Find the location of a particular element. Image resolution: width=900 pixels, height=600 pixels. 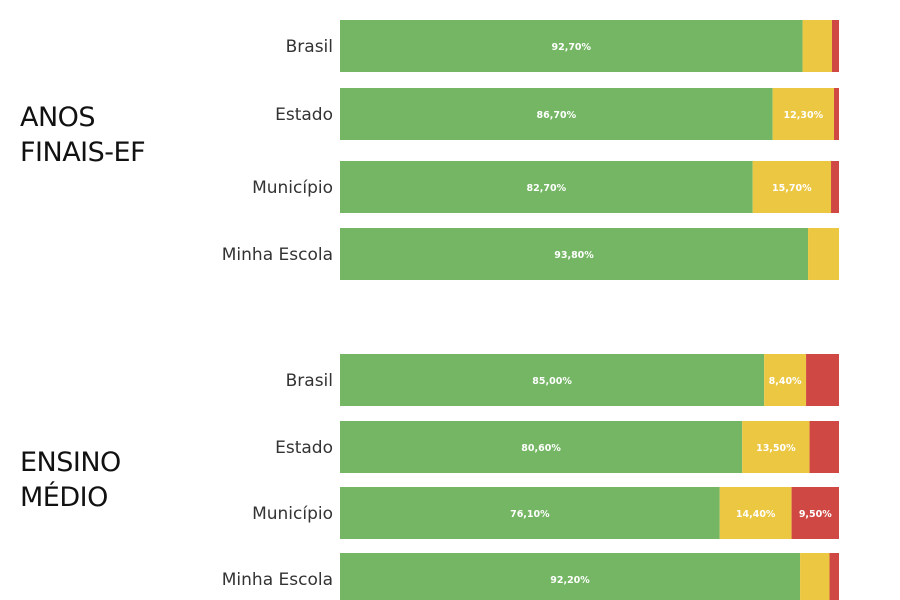

group-title-line-2: MÉDIO is located at coordinates (64, 497).